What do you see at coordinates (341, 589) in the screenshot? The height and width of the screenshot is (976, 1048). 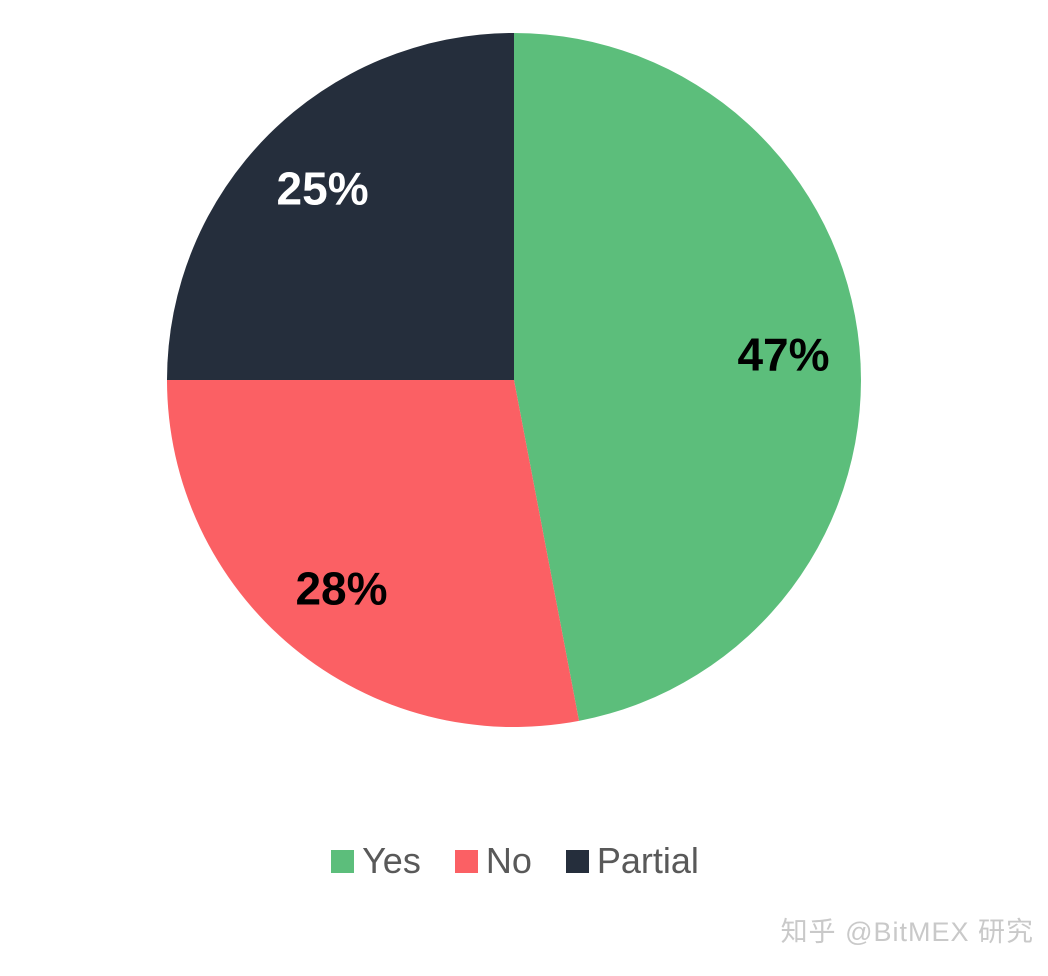 I see `slice-label-no: 28%` at bounding box center [341, 589].